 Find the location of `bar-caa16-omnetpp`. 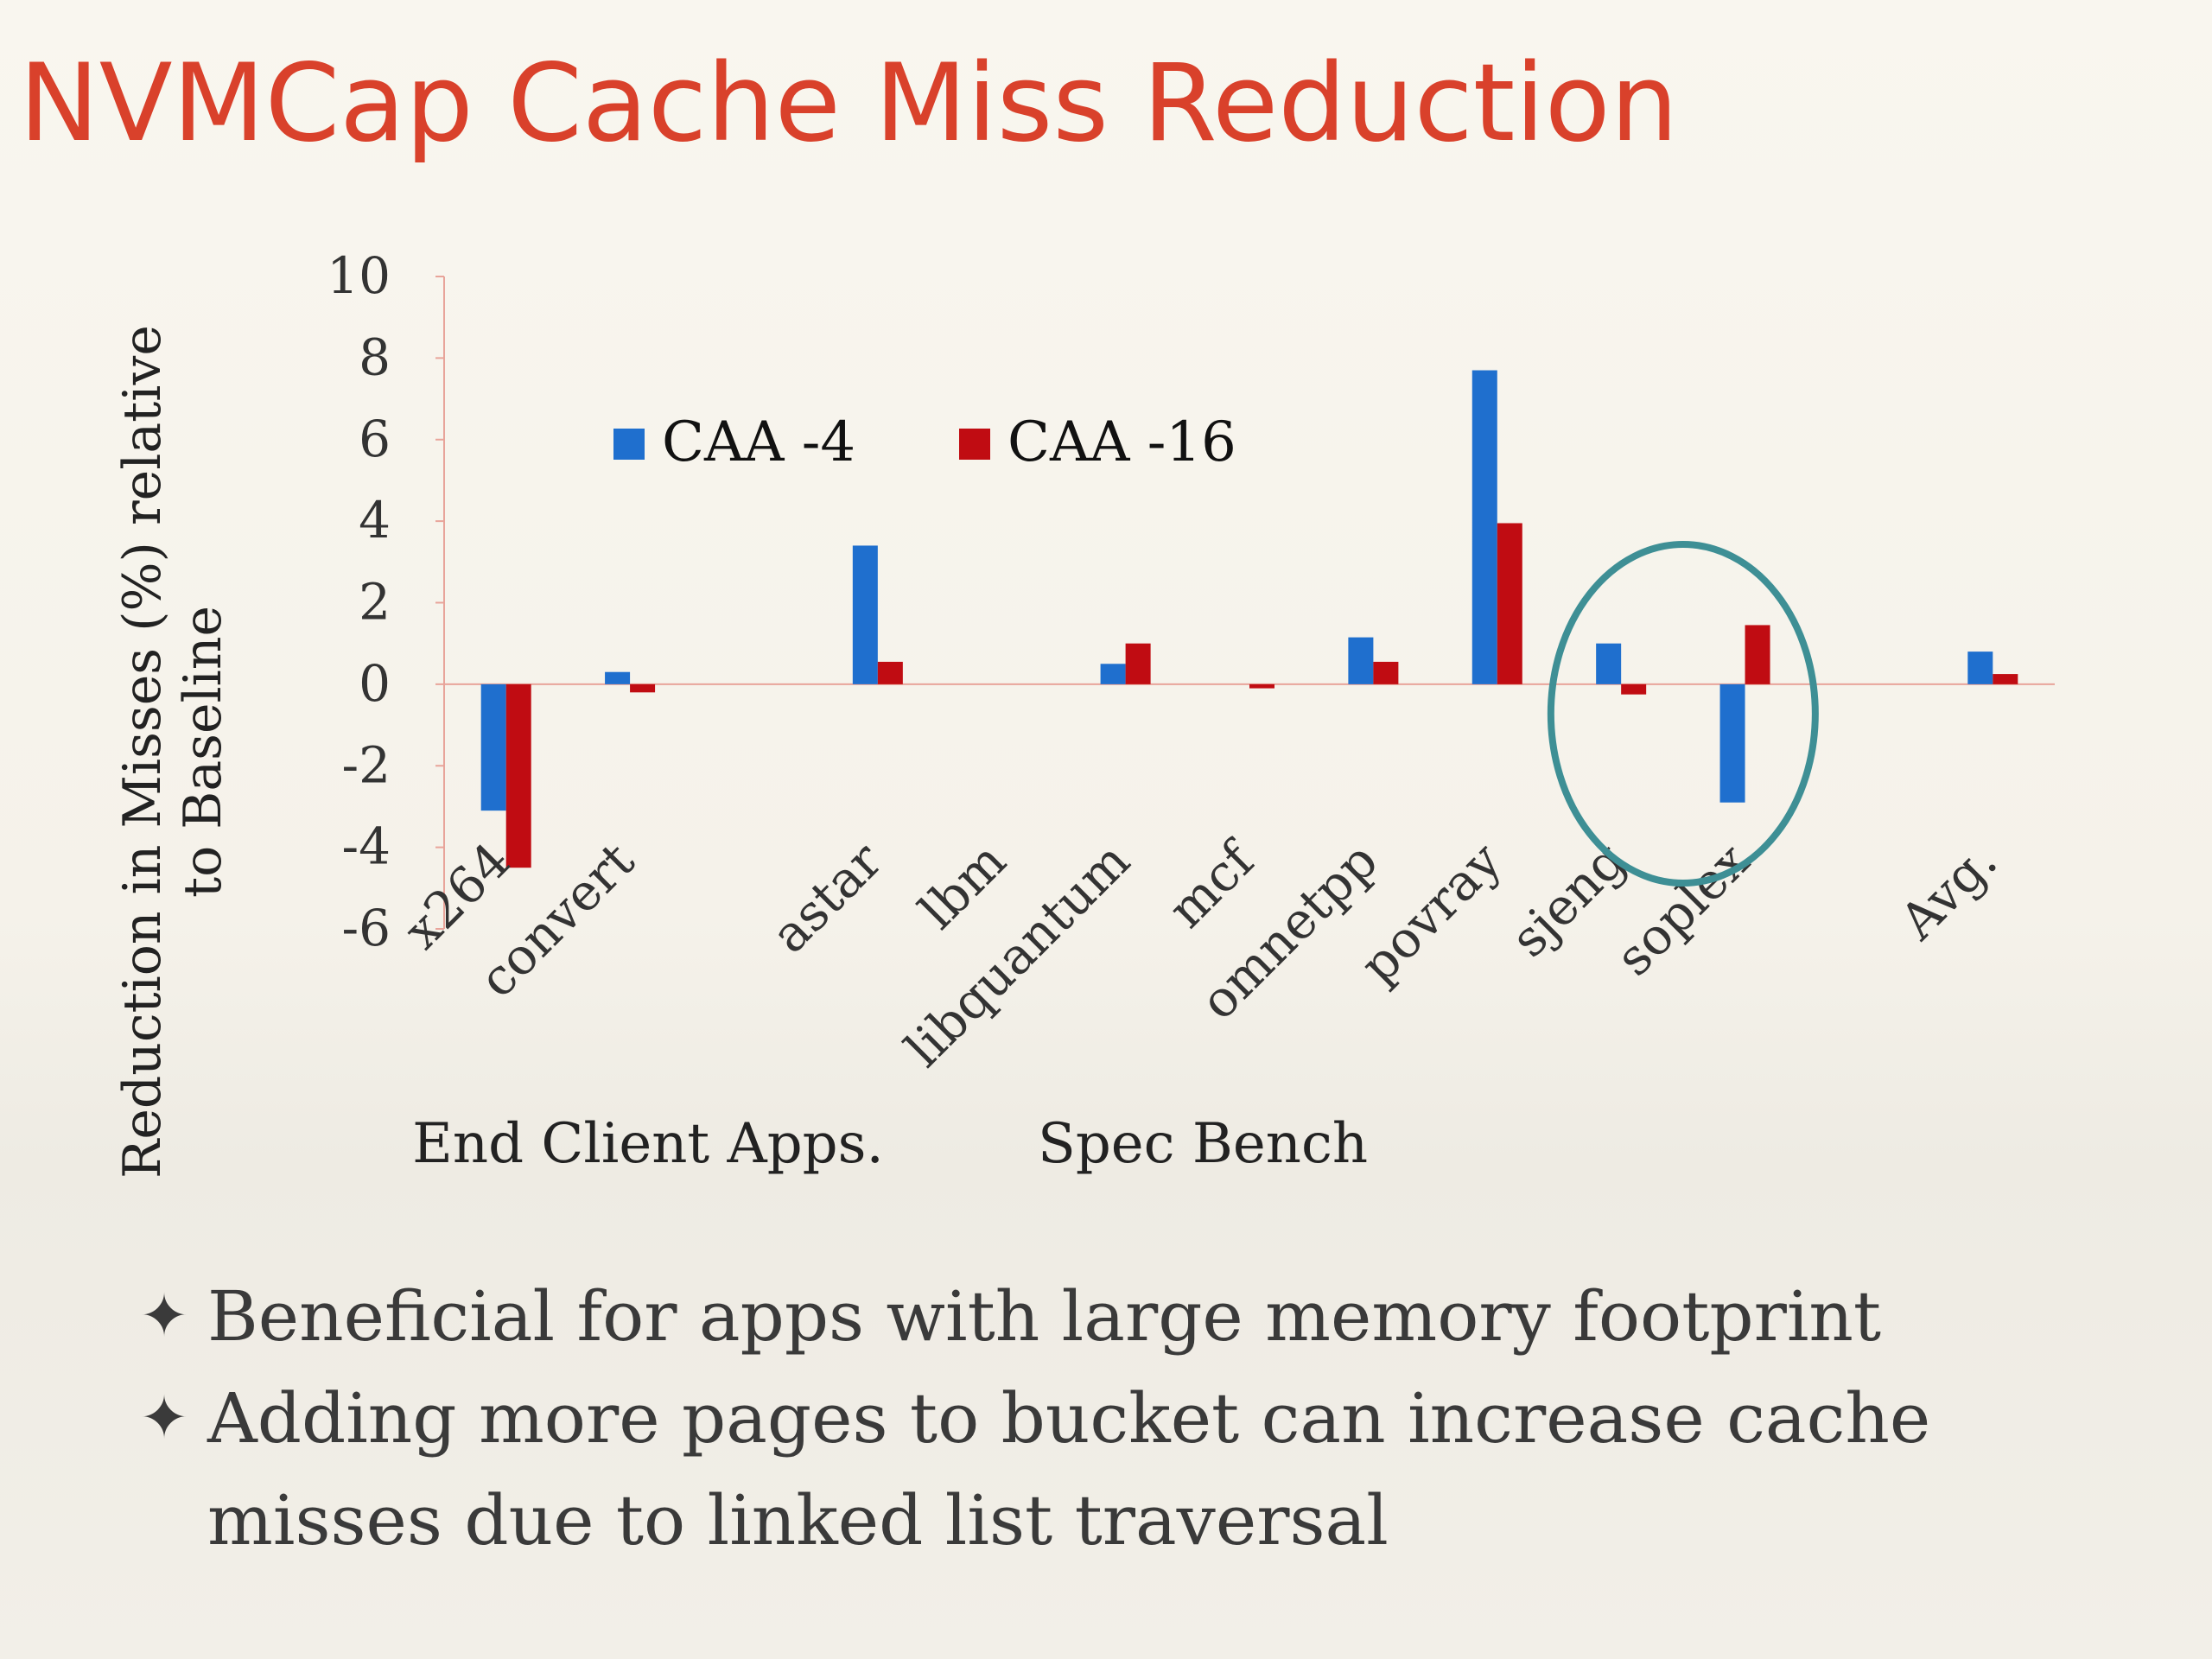

bar-caa16-omnetpp is located at coordinates (1386, 672).